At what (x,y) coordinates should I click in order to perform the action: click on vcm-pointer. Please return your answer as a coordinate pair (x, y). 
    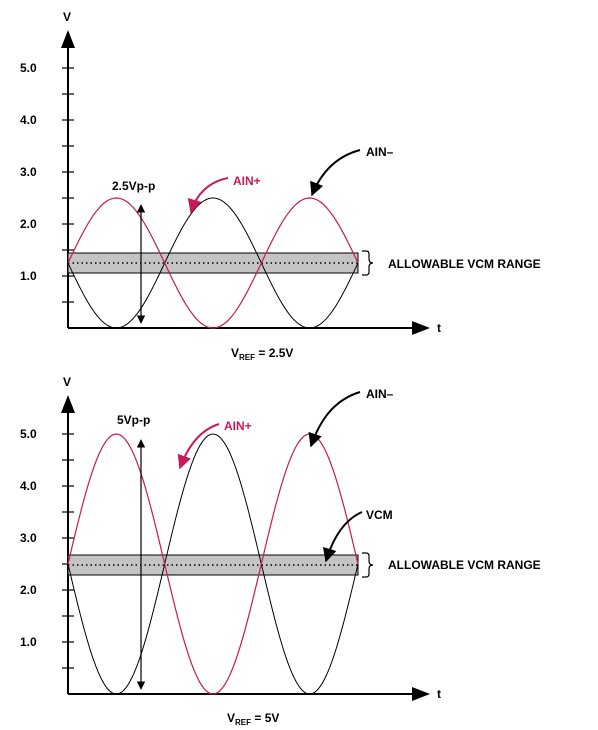
    Looking at the image, I should click on (342, 537).